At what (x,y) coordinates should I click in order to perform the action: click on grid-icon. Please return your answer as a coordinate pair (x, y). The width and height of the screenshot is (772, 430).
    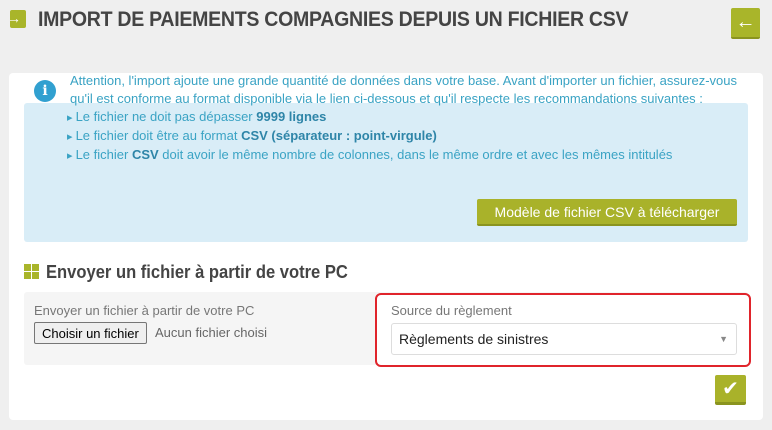
    Looking at the image, I should click on (31, 271).